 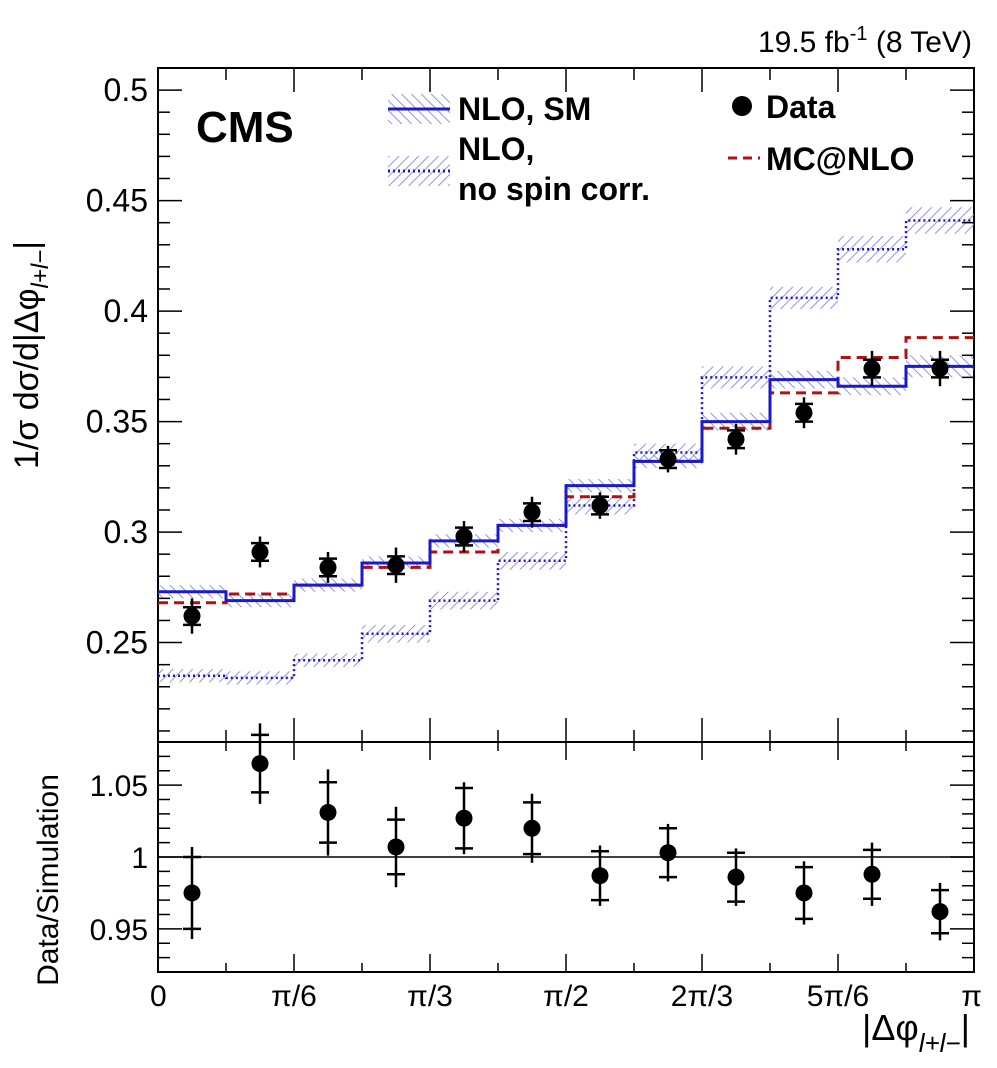 What do you see at coordinates (139, 858) in the screenshot?
I see `ytick-bottom-label-1: 1` at bounding box center [139, 858].